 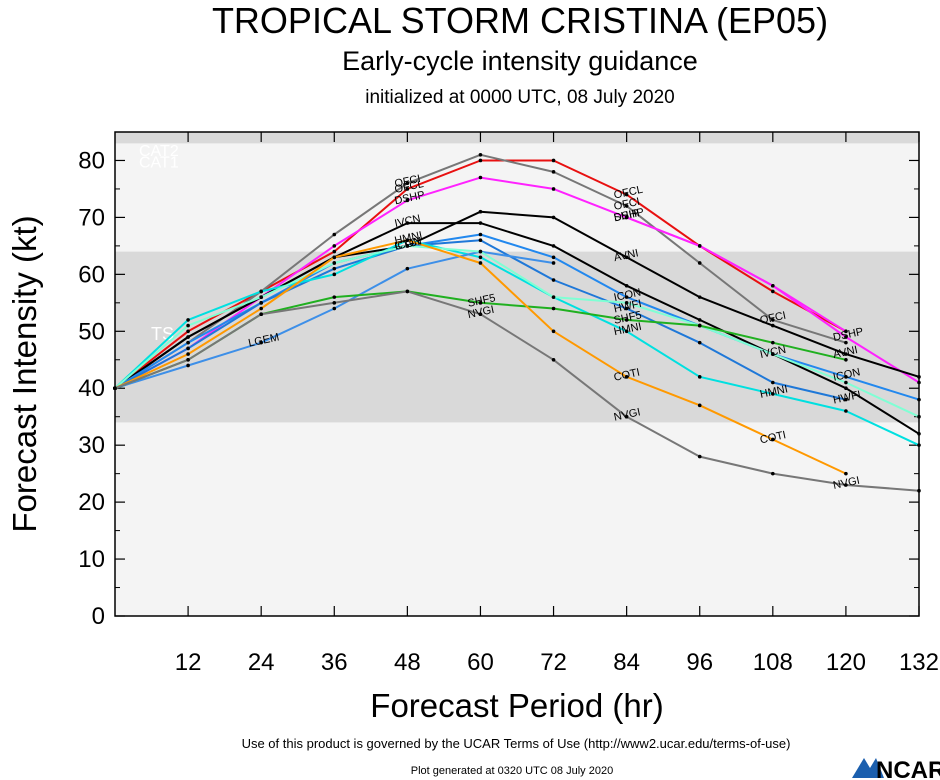 I want to click on series-label-icon-48: ICON, so click(x=407, y=243).